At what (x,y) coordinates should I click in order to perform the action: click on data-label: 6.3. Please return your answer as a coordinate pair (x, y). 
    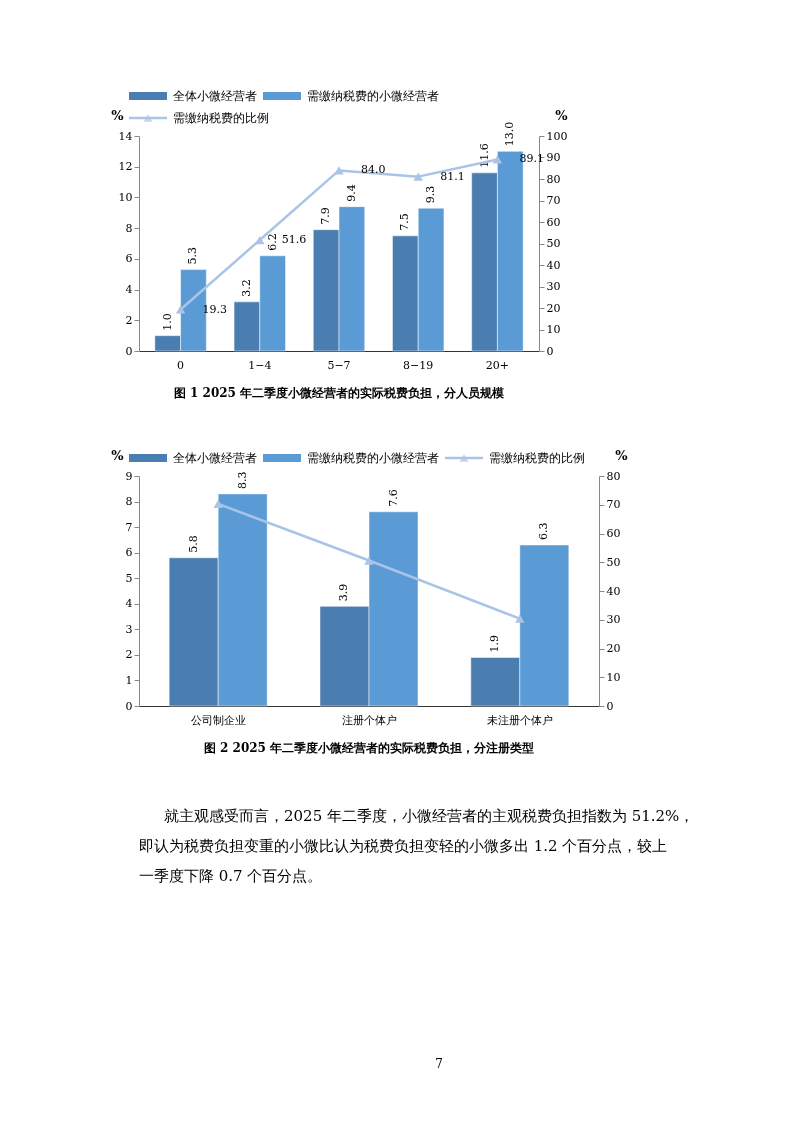
    Looking at the image, I should click on (544, 531).